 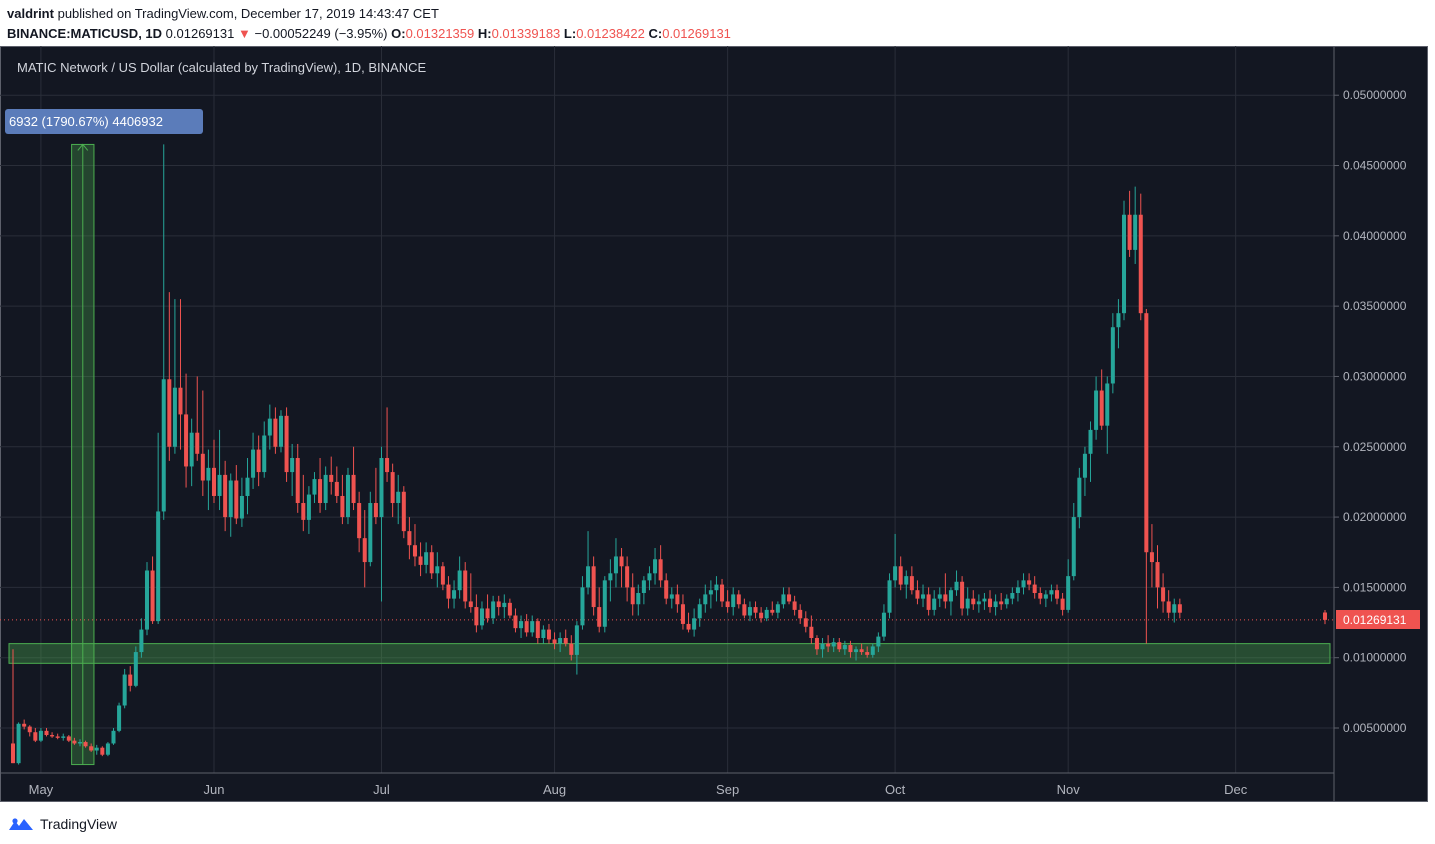 What do you see at coordinates (79, 824) in the screenshot?
I see `brand-name: TradingView` at bounding box center [79, 824].